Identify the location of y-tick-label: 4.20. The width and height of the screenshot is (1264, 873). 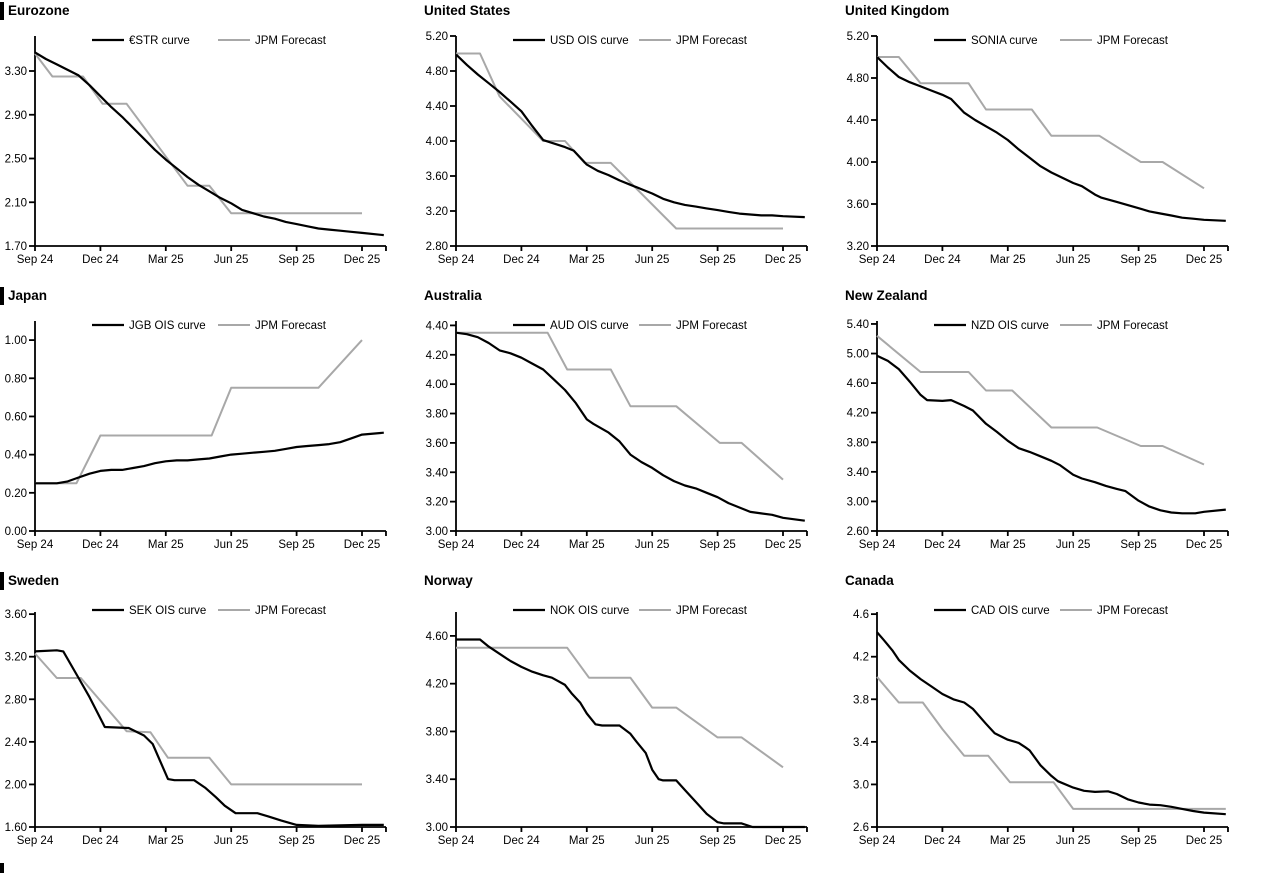
(437, 356).